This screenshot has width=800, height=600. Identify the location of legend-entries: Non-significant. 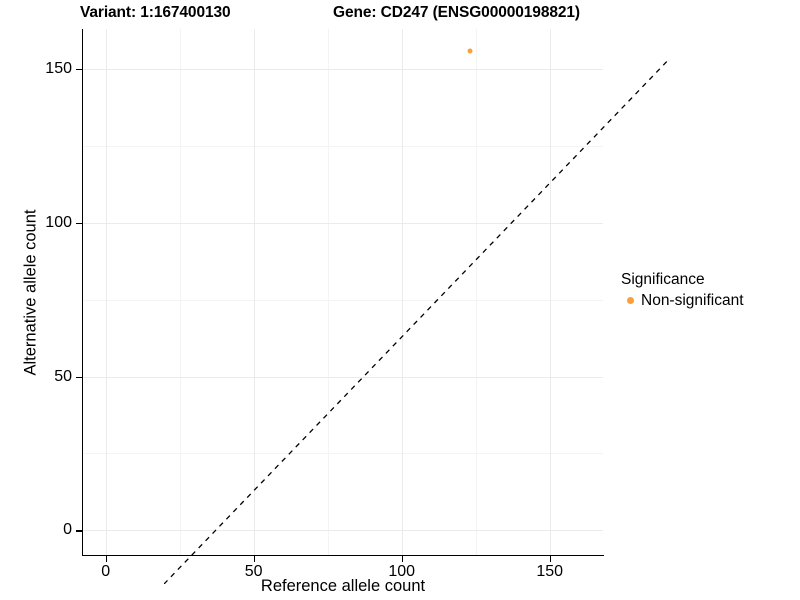
(682, 300).